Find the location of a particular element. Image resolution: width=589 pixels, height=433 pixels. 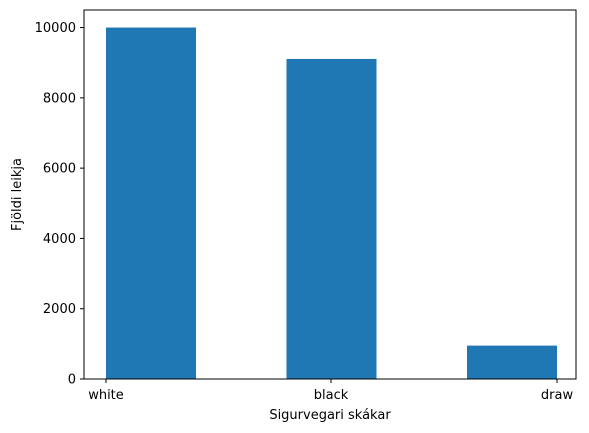

bar-black is located at coordinates (331, 218).